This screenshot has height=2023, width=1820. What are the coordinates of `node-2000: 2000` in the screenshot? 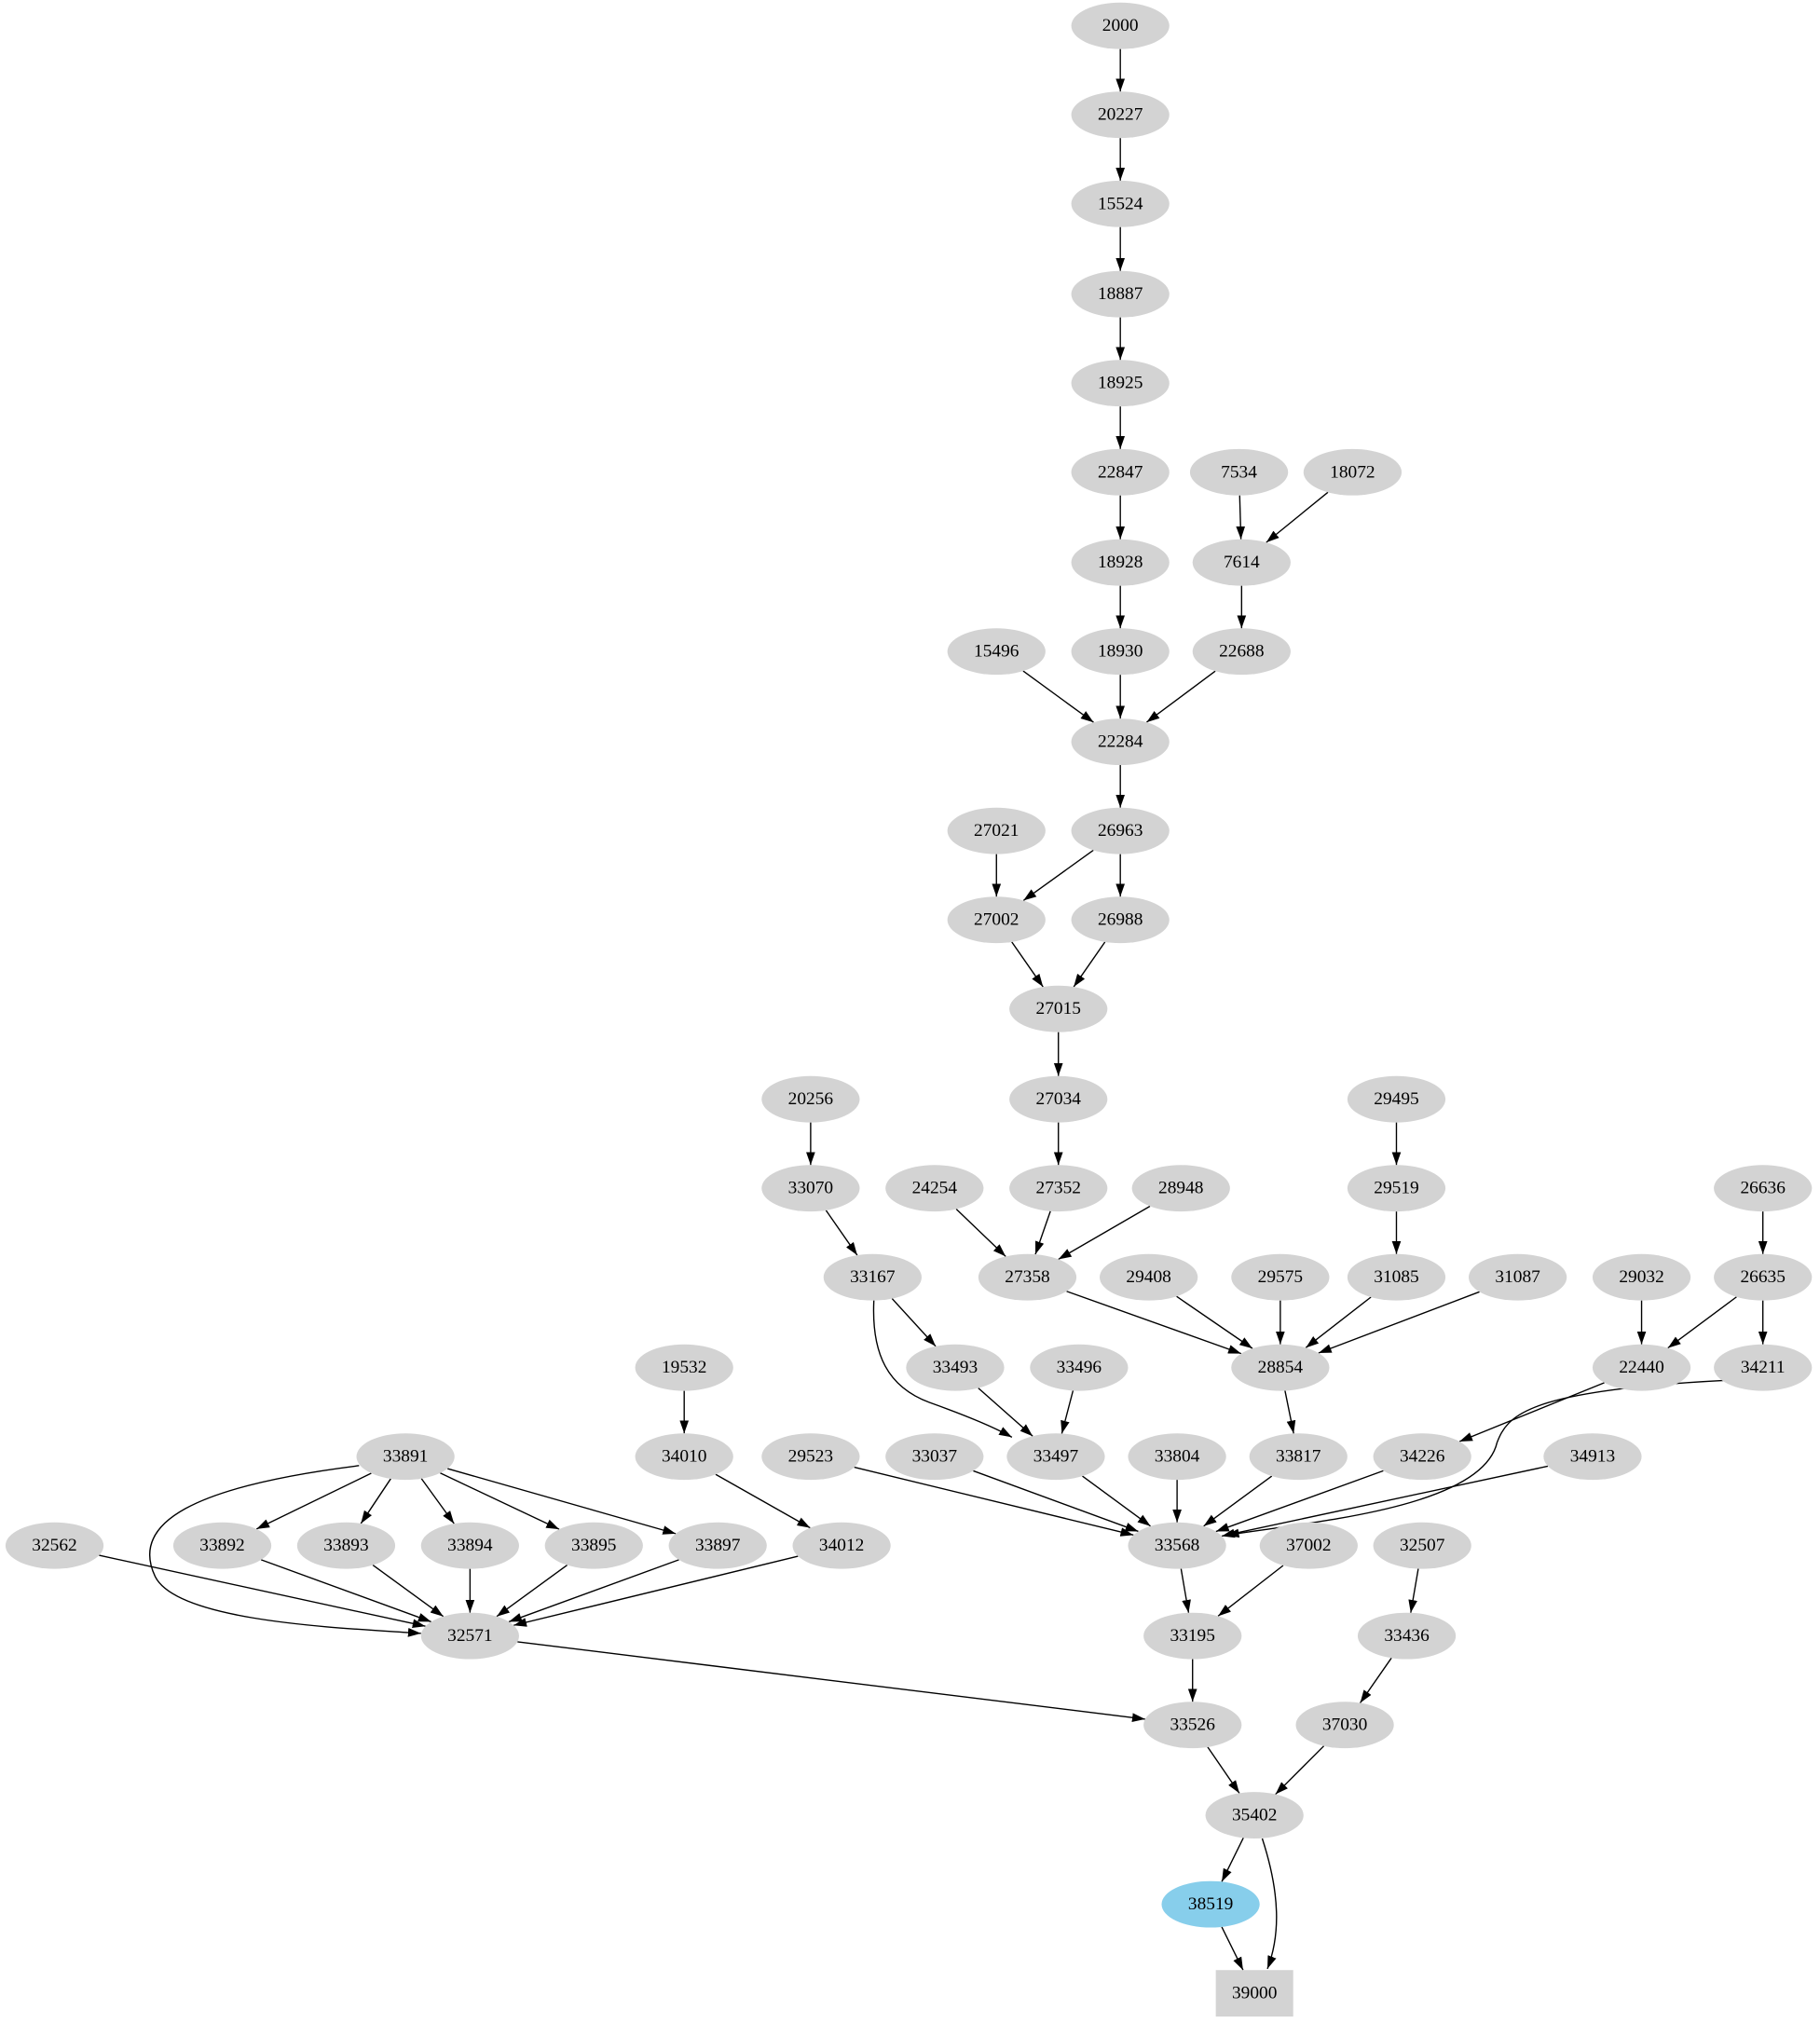 It's located at (1120, 26).